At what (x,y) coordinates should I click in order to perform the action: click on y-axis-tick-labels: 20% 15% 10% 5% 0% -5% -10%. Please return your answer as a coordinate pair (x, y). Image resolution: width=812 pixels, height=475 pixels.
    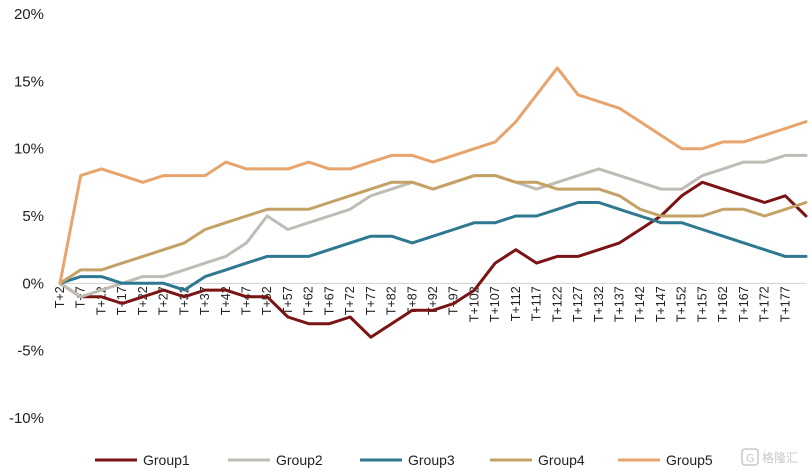
    Looking at the image, I should click on (26, 216).